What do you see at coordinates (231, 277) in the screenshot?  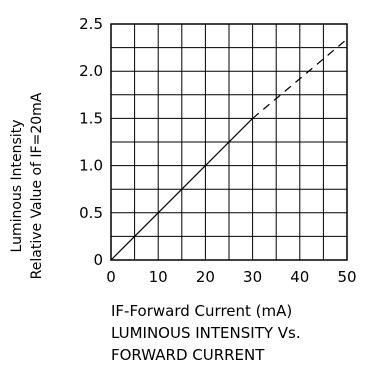 I see `x-axis-ticks: 0 10 20 30 40 50` at bounding box center [231, 277].